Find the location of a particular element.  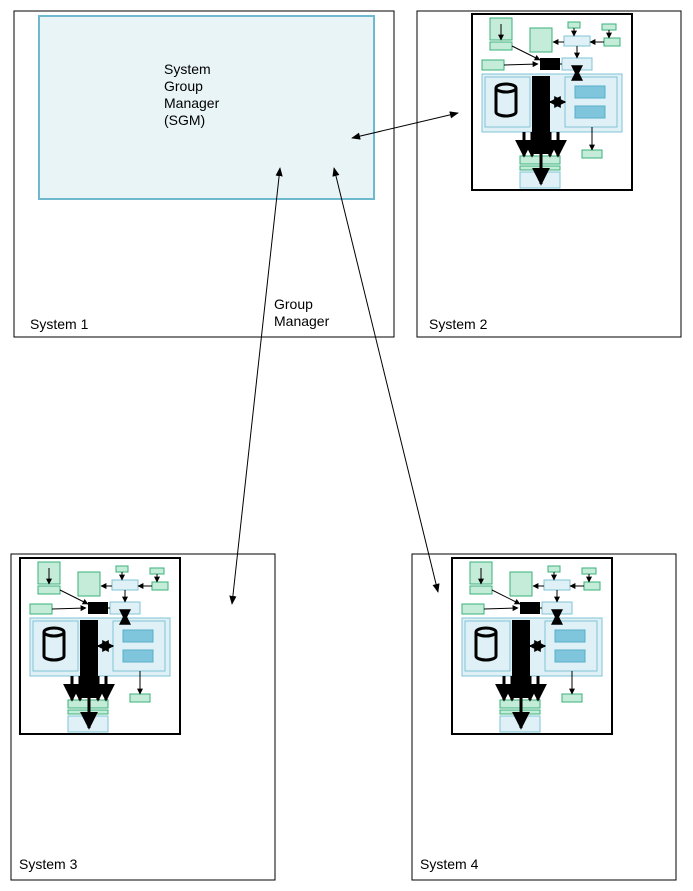

sgm-label-line-2: Group is located at coordinates (183, 86).